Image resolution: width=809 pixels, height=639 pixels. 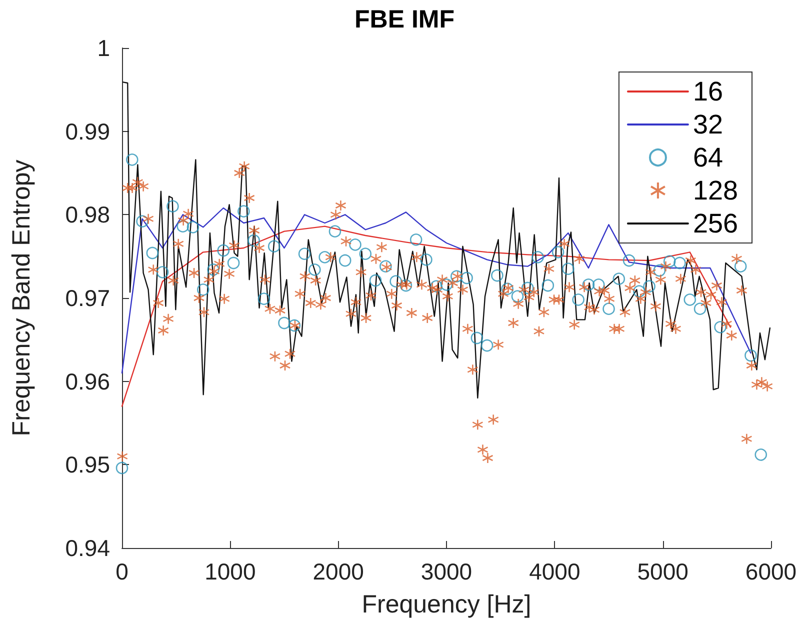 What do you see at coordinates (446, 571) in the screenshot?
I see `x-tick-label: 3000` at bounding box center [446, 571].